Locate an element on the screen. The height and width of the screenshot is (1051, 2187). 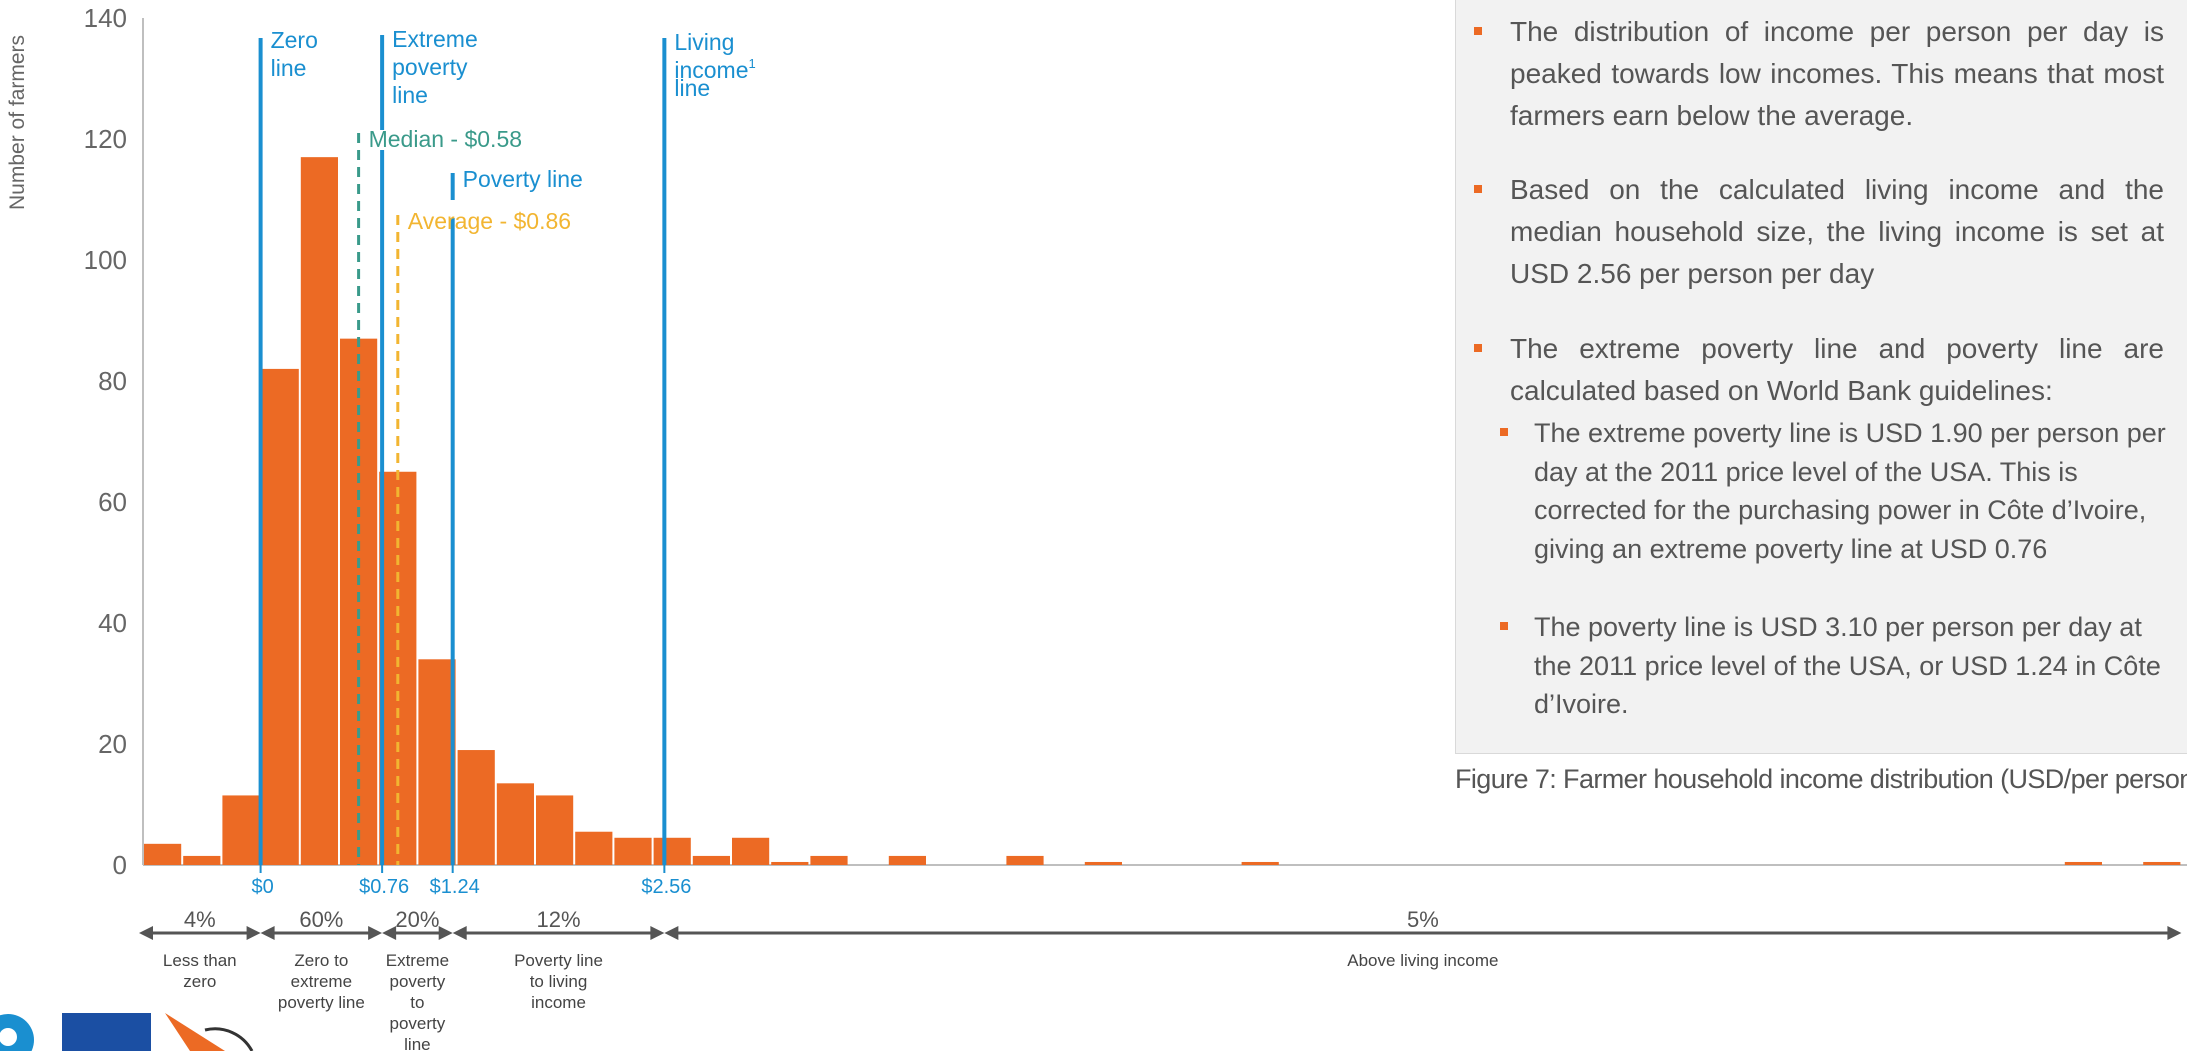
segment-label-line: extreme is located at coordinates (321, 981).